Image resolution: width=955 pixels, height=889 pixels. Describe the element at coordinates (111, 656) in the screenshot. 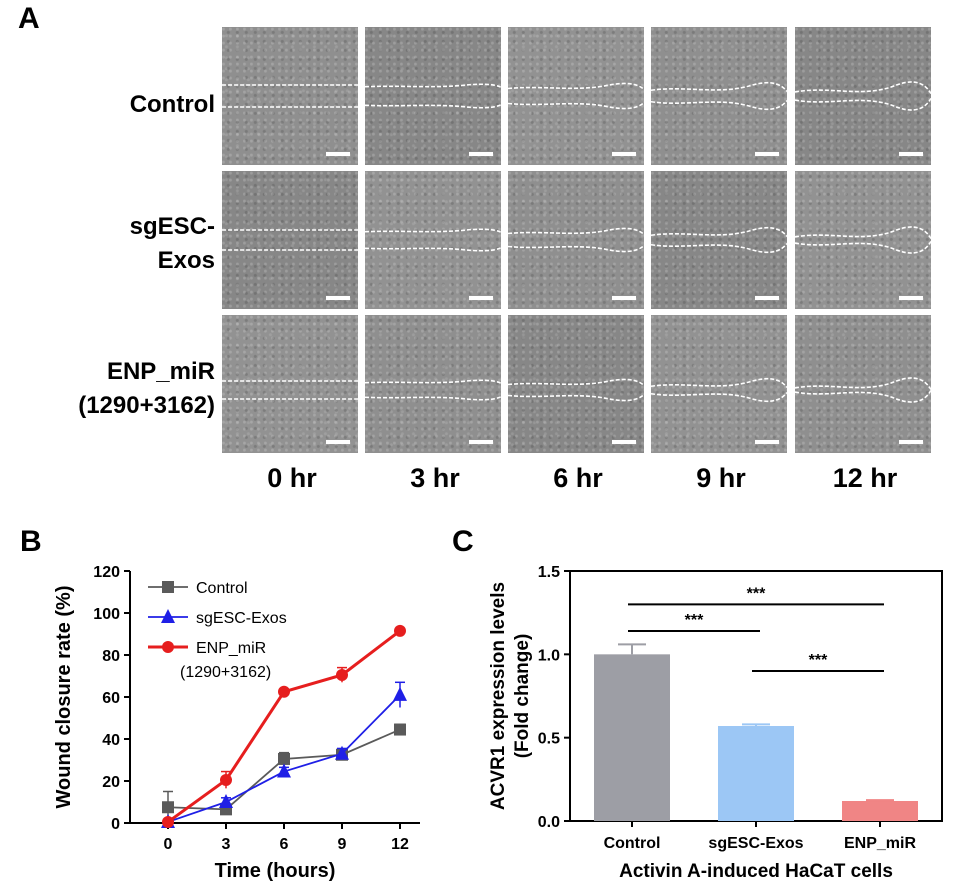

I see `y-tick-label: 80` at that location.